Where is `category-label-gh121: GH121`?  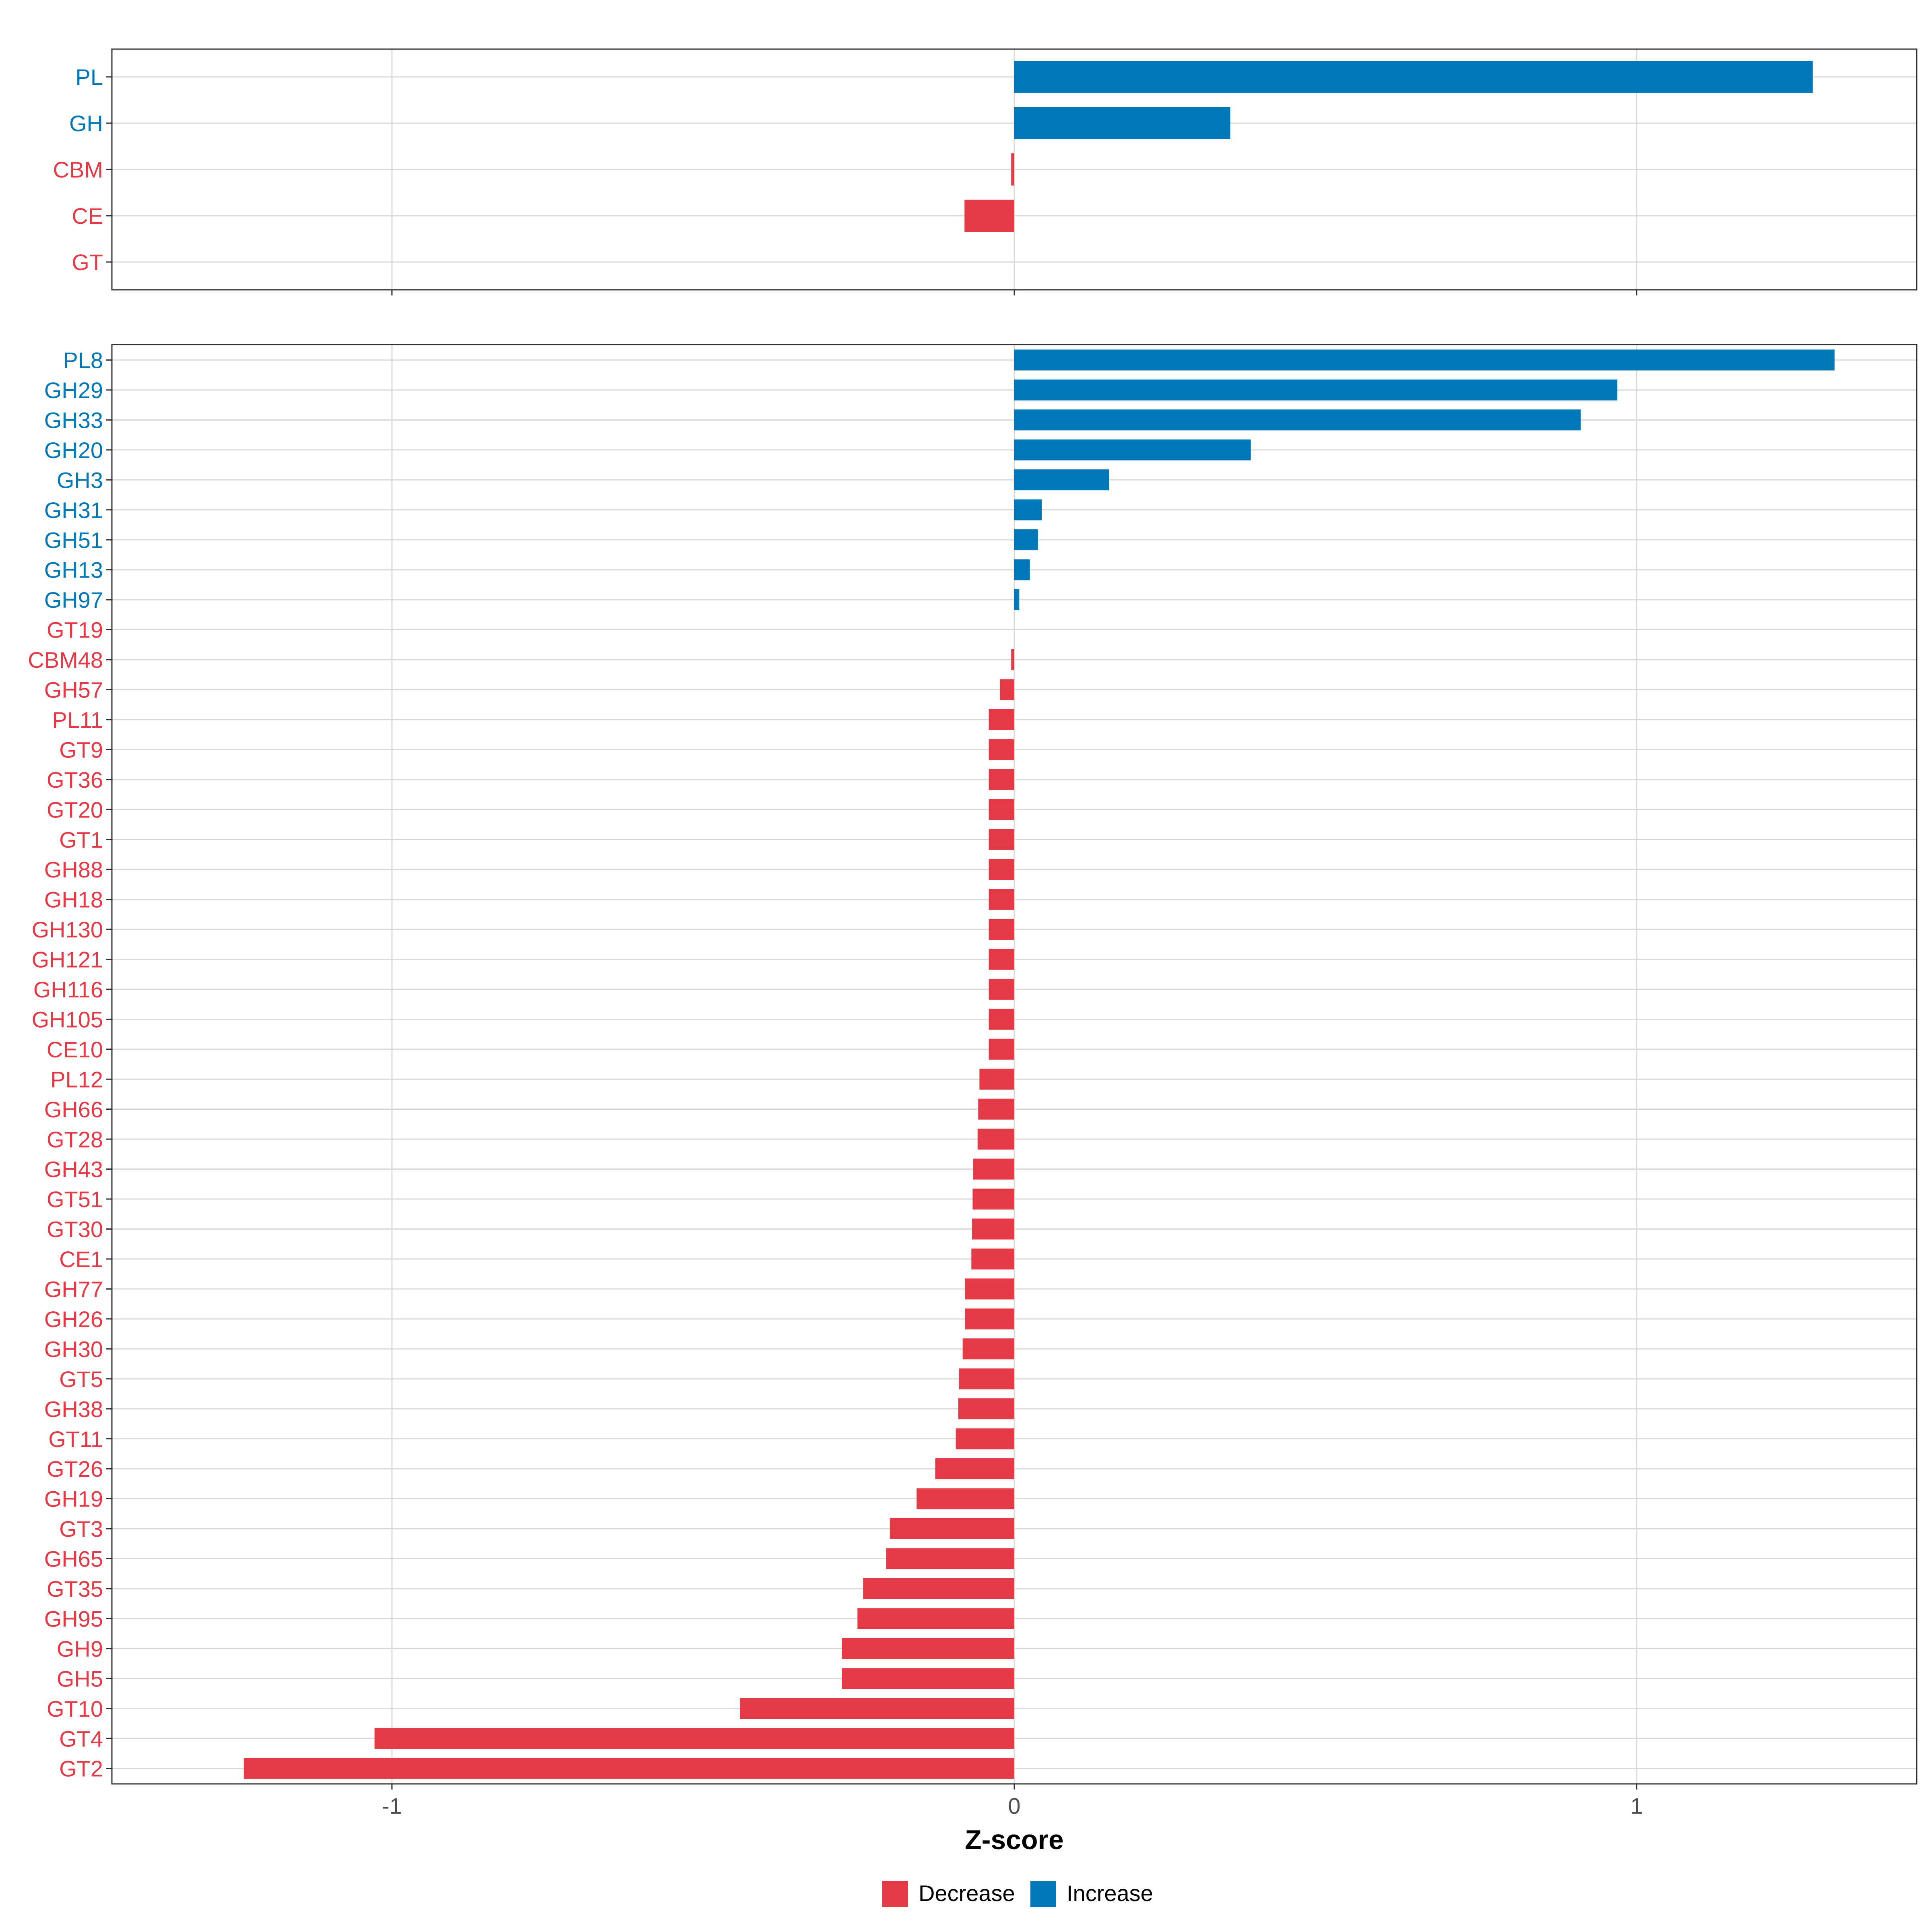
category-label-gh121: GH121 is located at coordinates (67, 959).